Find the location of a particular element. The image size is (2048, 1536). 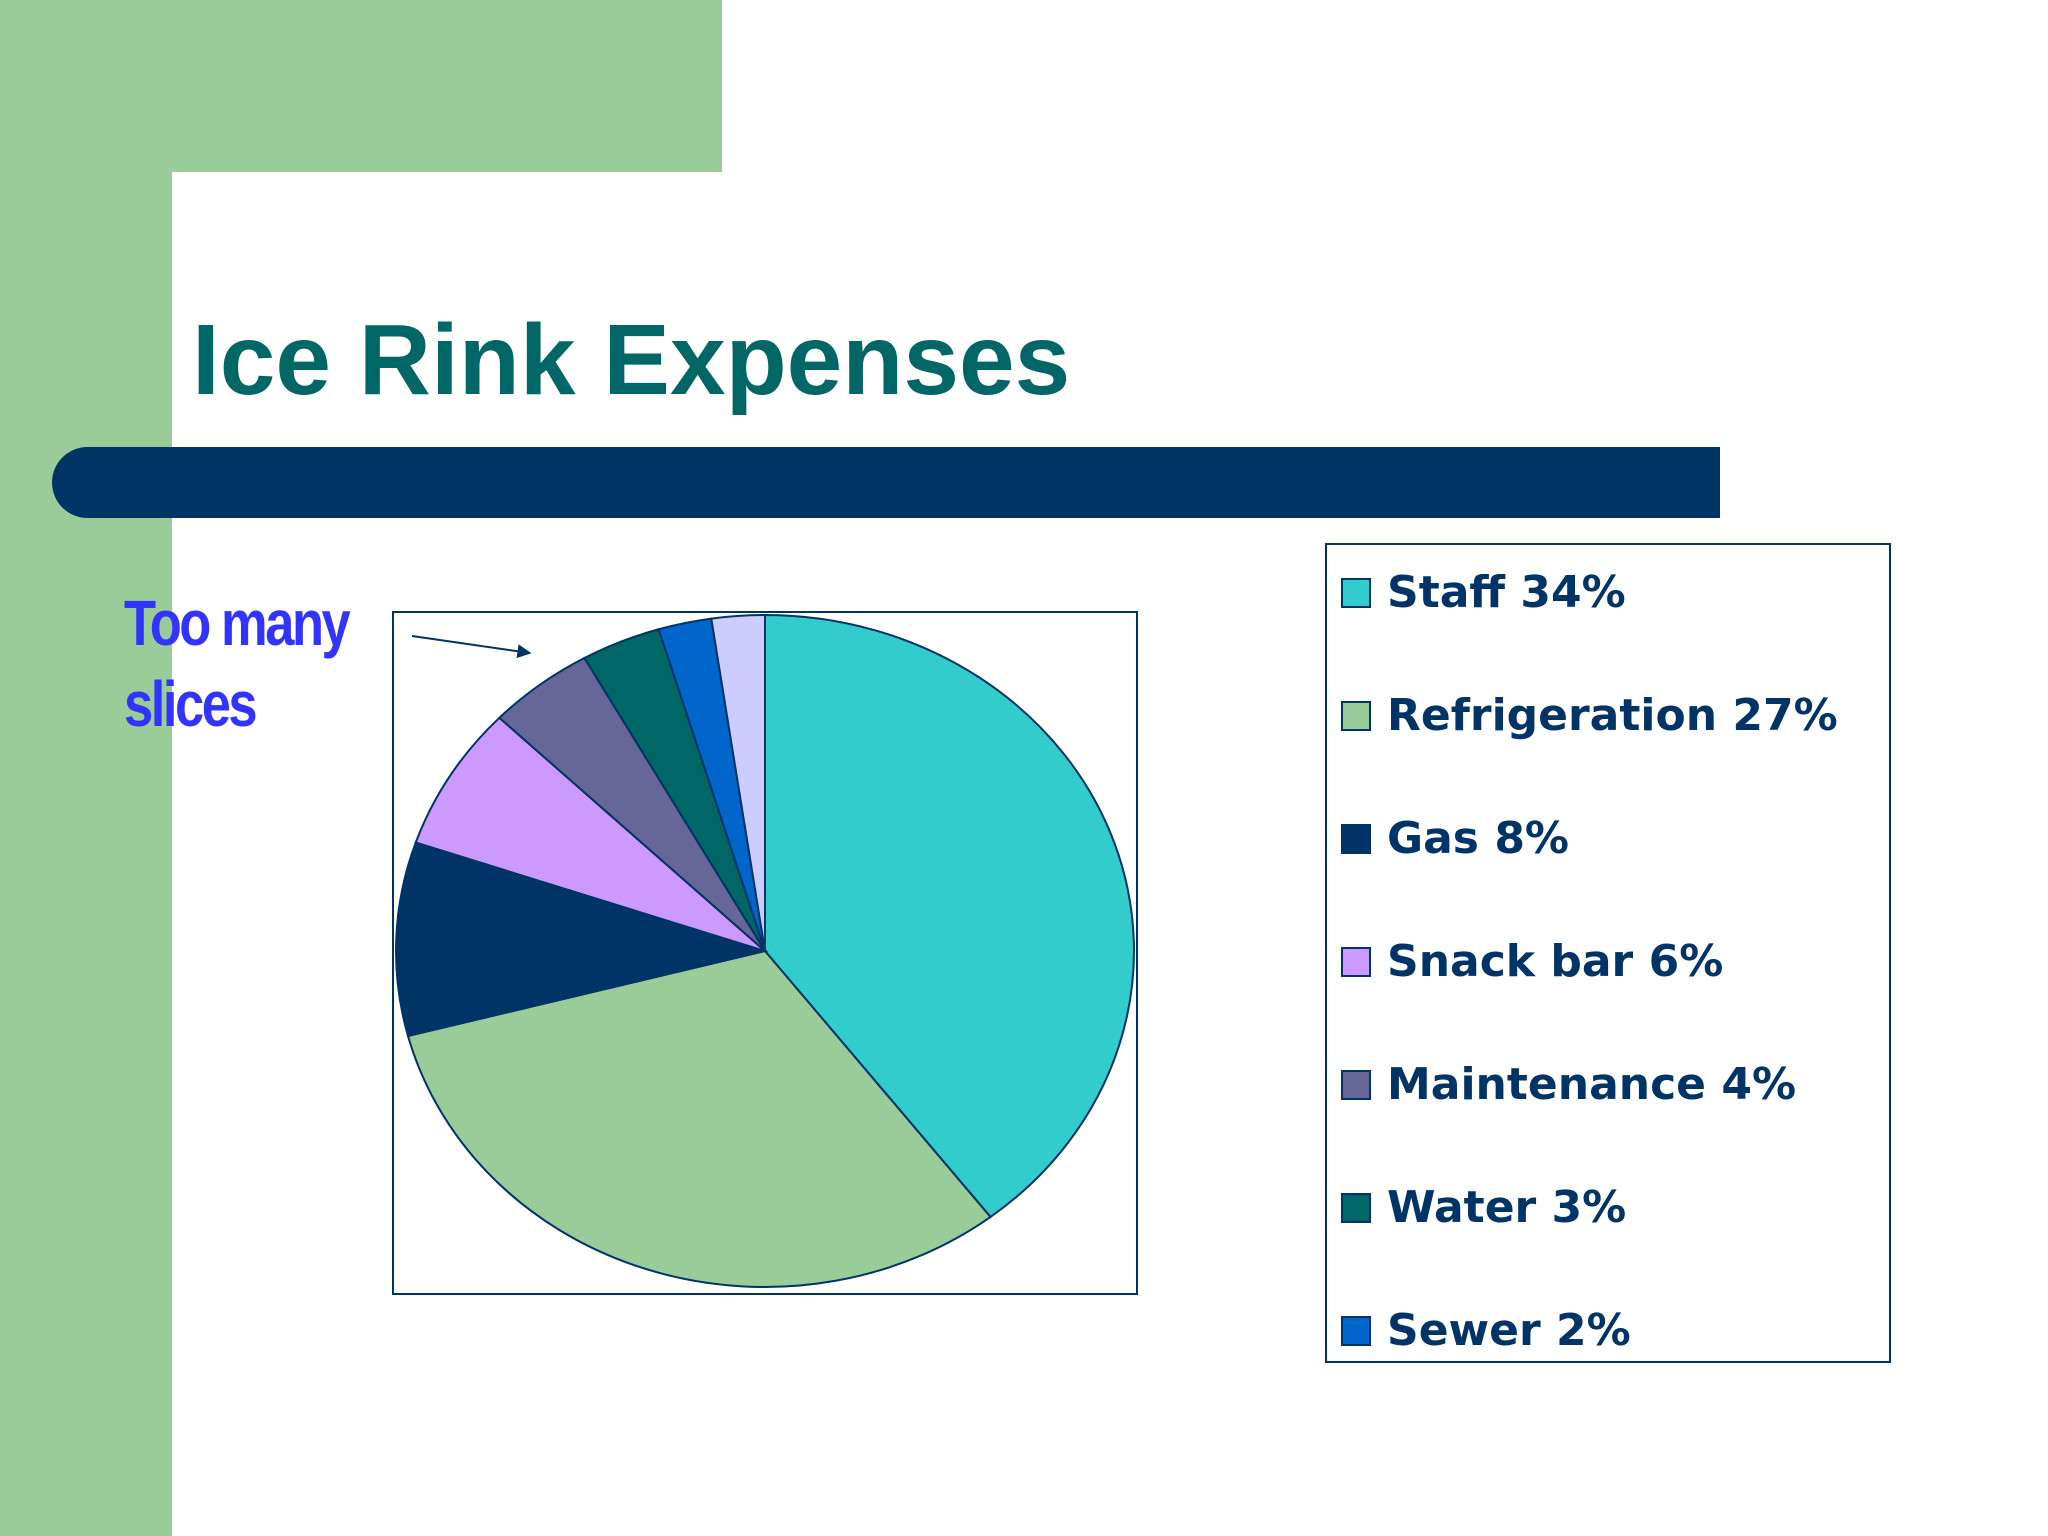

slide-title: Ice Rink Expenses is located at coordinates (631, 360).